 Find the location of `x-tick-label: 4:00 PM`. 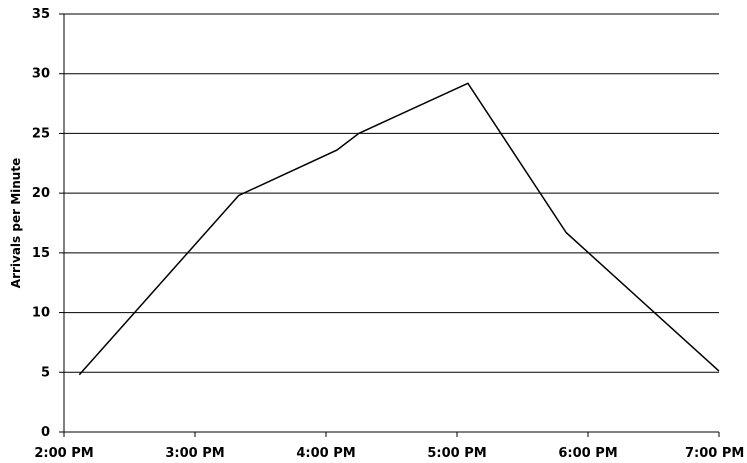

x-tick-label: 4:00 PM is located at coordinates (325, 453).